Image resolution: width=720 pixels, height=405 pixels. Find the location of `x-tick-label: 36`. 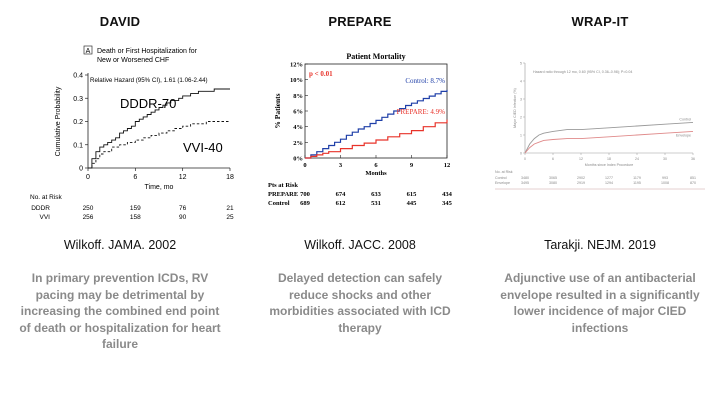

x-tick-label: 36 is located at coordinates (693, 159).